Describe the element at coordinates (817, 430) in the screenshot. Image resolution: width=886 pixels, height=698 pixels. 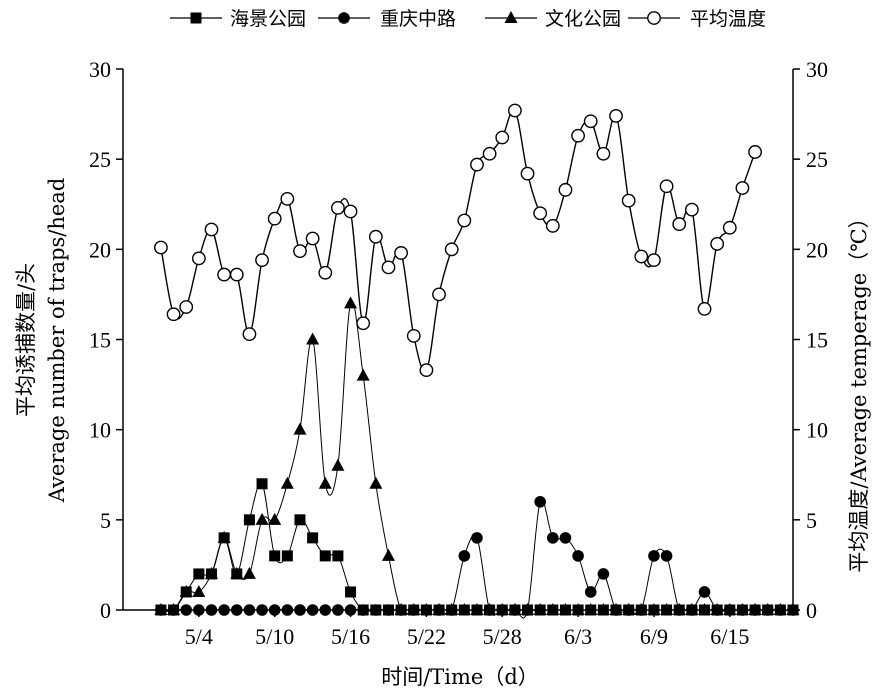
I see `y-right-tick-label: 10` at that location.